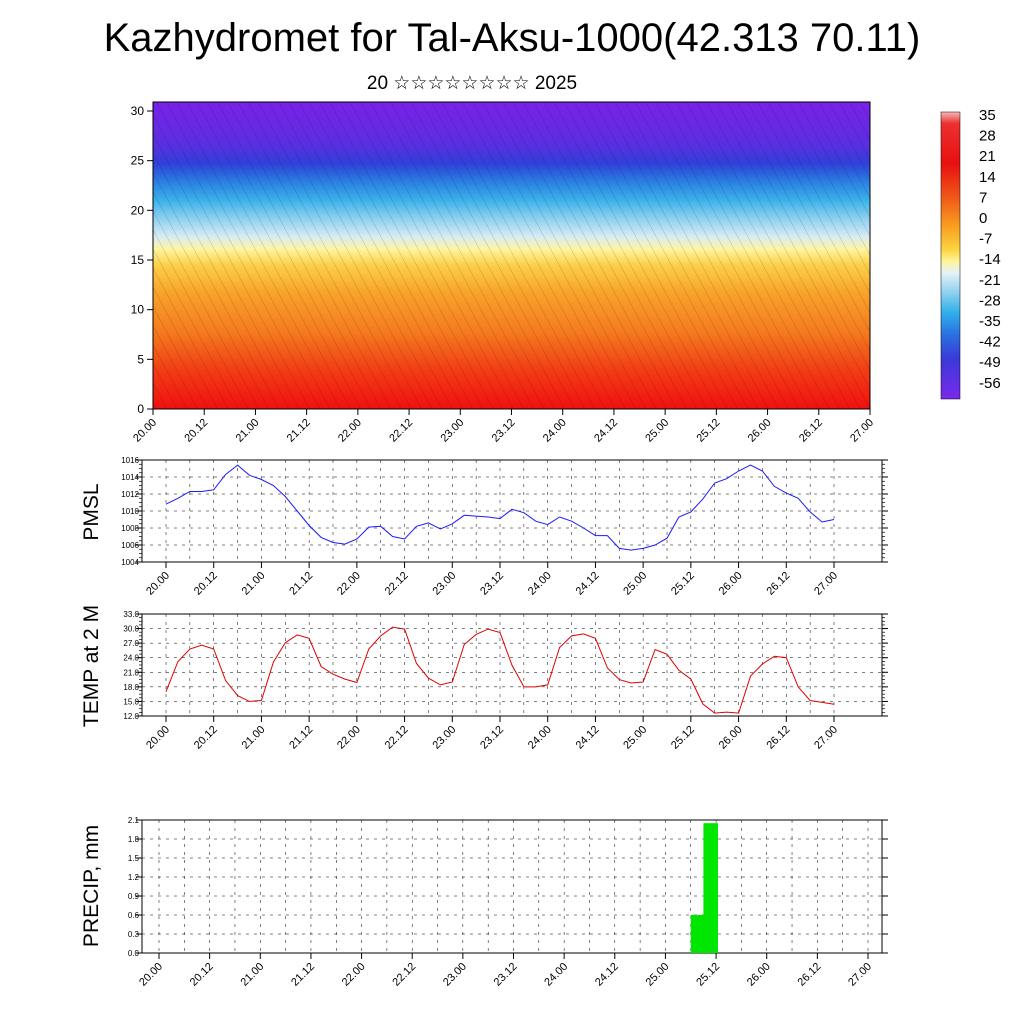  I want to click on precip-grid, so click(512, 886).